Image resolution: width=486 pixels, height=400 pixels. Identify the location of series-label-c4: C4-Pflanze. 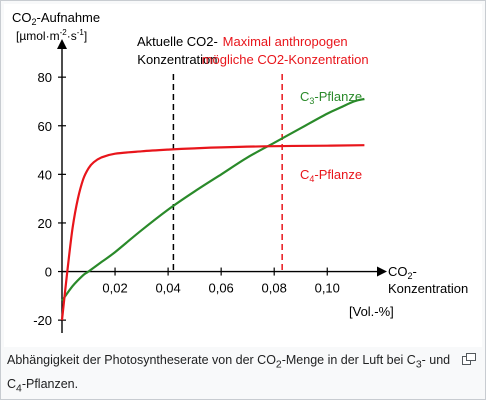
(331, 175).